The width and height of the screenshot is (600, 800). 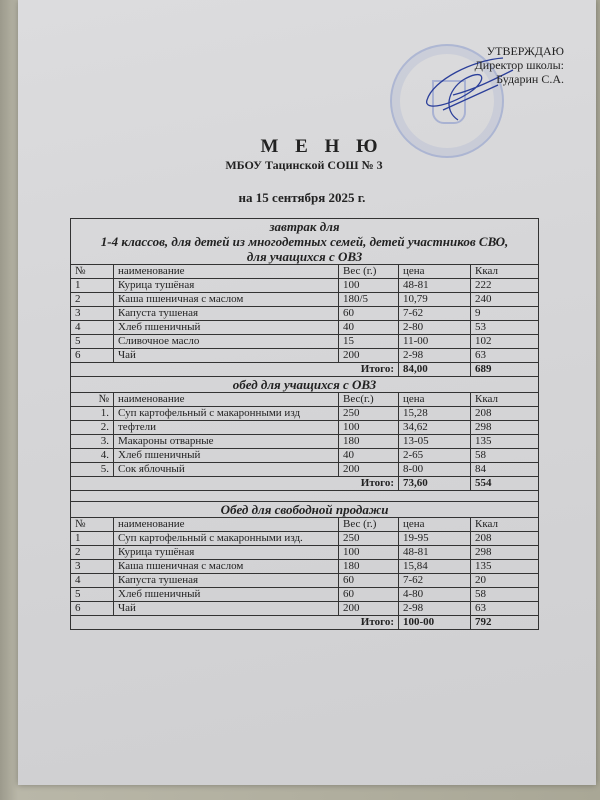 I want to click on spacer-row, so click(x=304, y=496).